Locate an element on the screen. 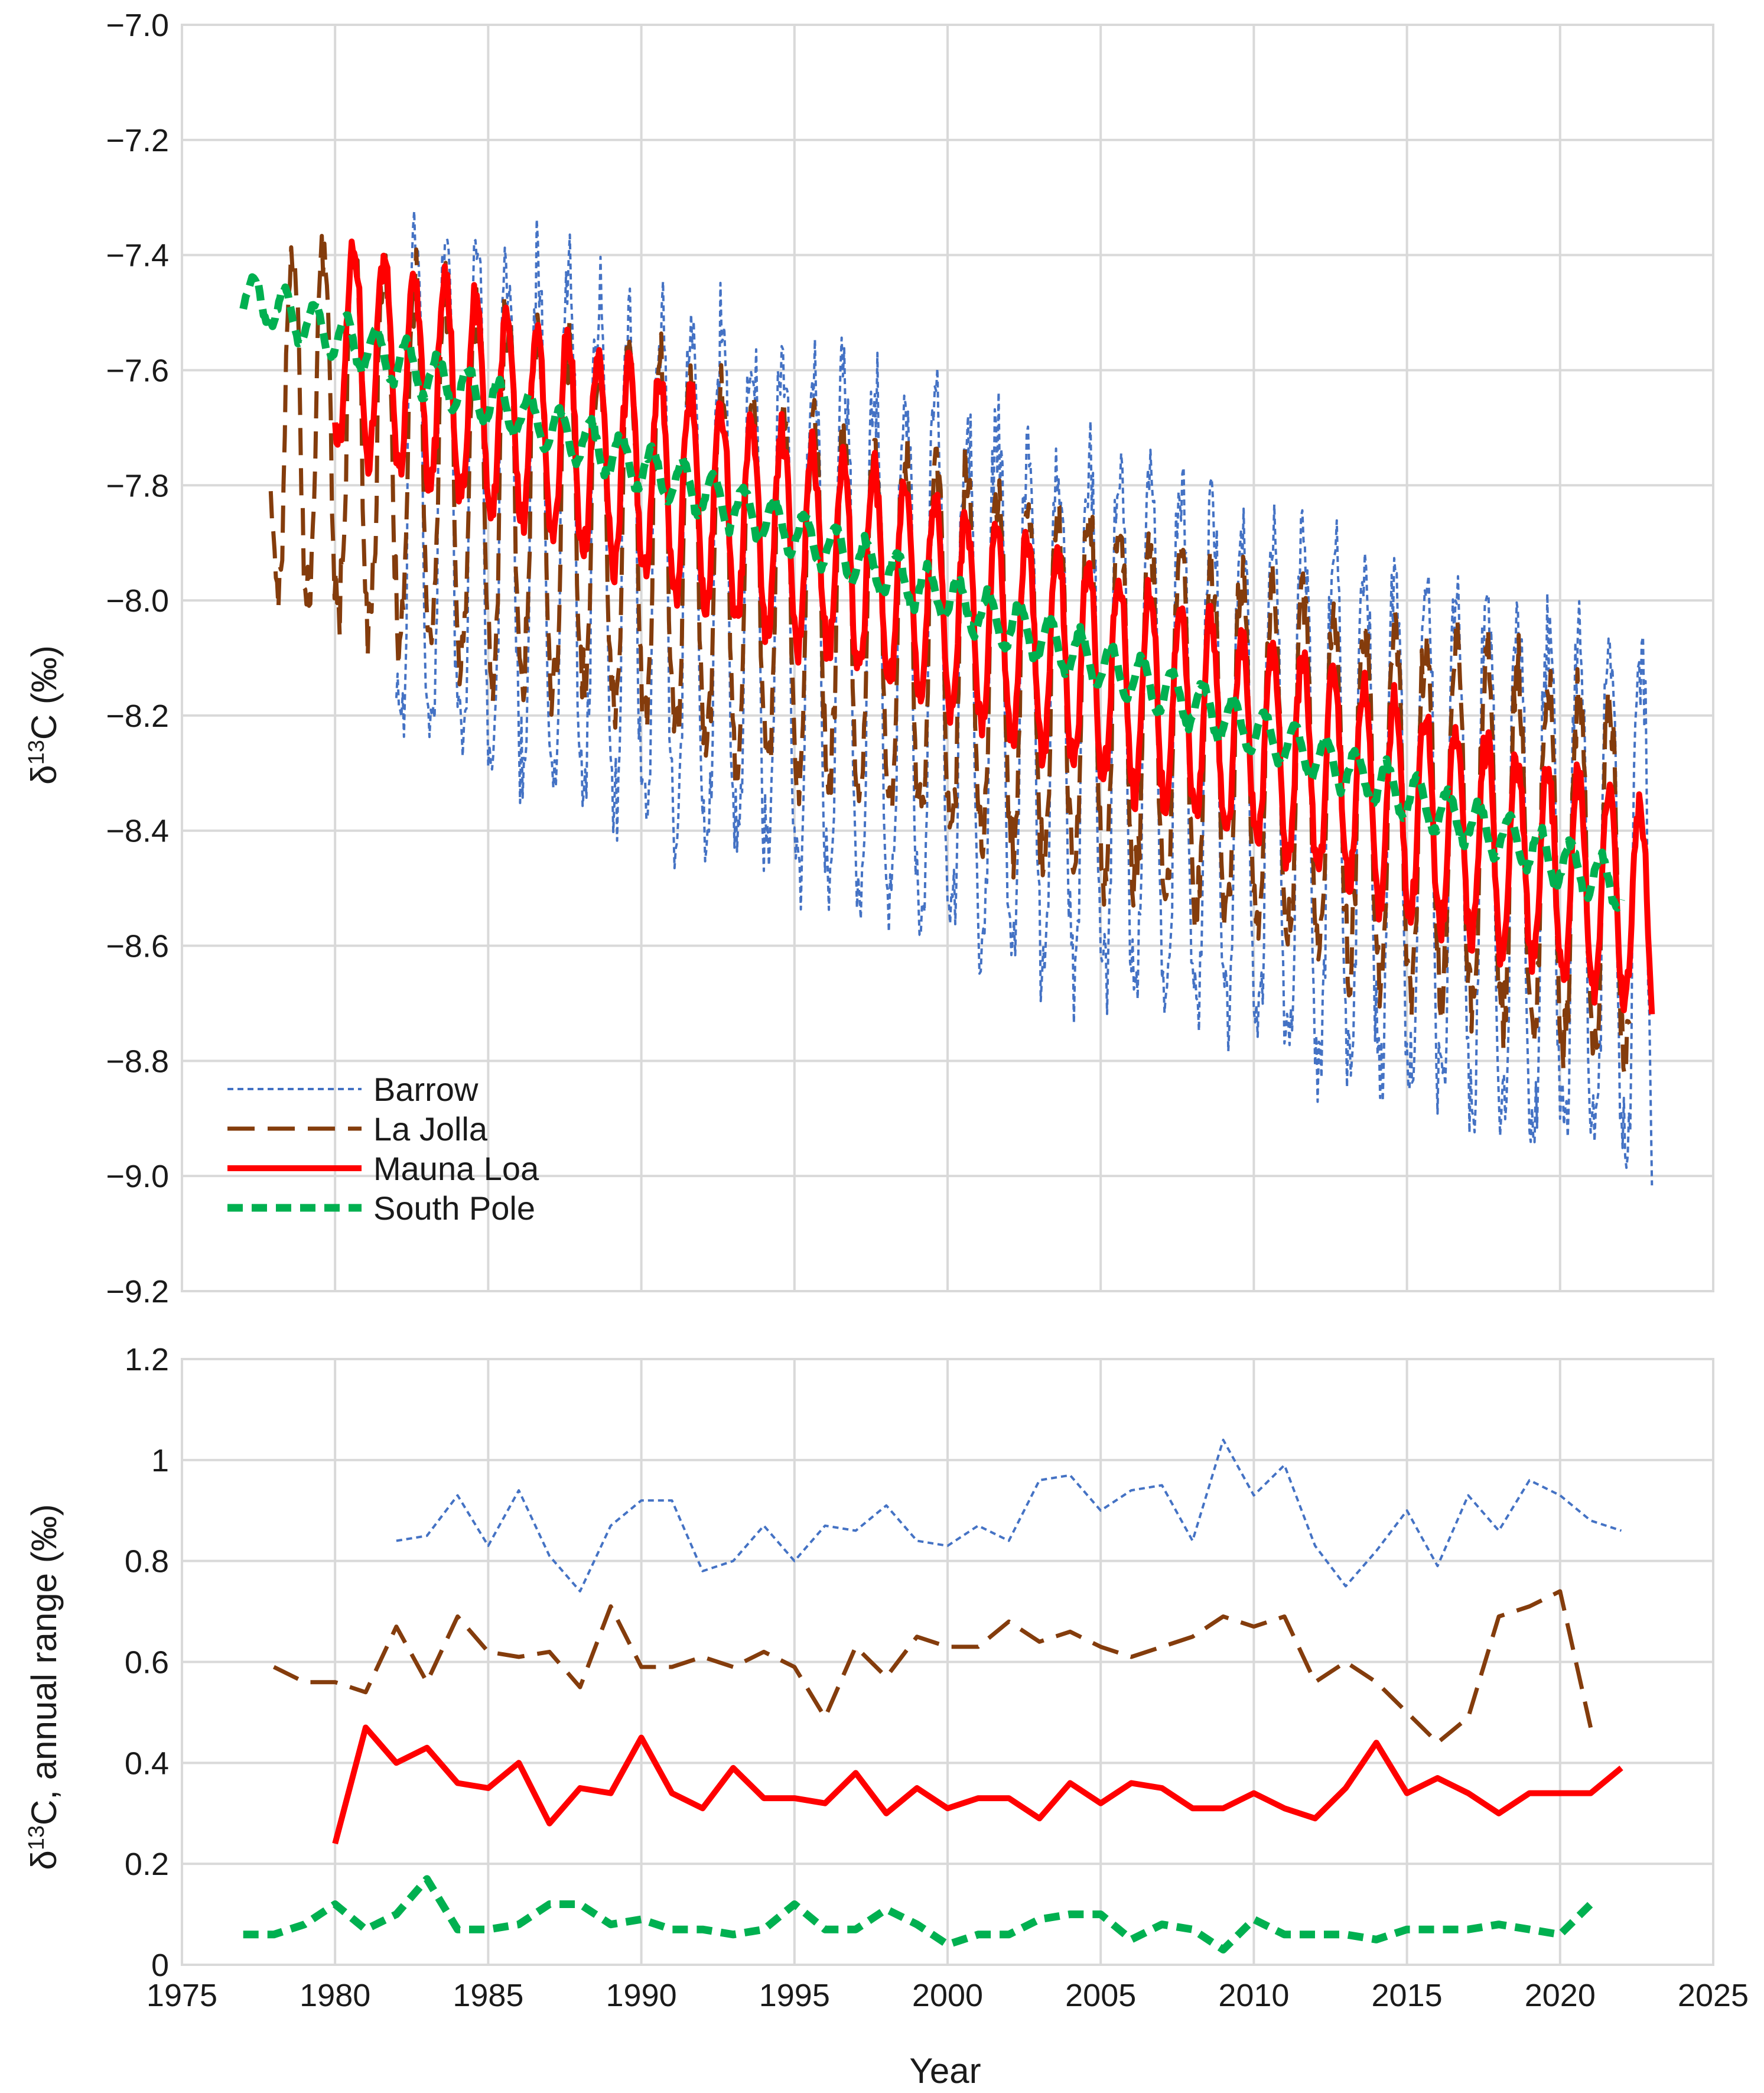 The image size is (1764, 2093). bottom-series-line-barrow is located at coordinates (1009, 1515).